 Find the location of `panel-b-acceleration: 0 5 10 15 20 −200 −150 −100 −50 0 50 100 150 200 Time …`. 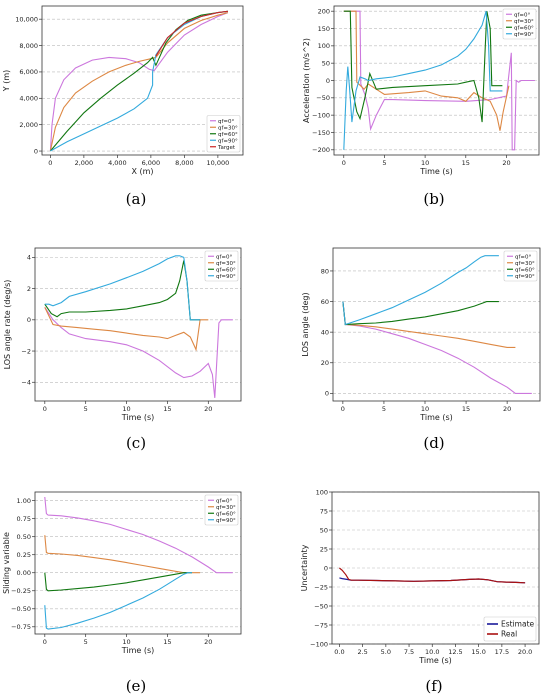

panel-b-acceleration: 0 5 10 15 20 −200 −150 −100 −50 0 50 100 150 200 Time … is located at coordinates (421, 106).